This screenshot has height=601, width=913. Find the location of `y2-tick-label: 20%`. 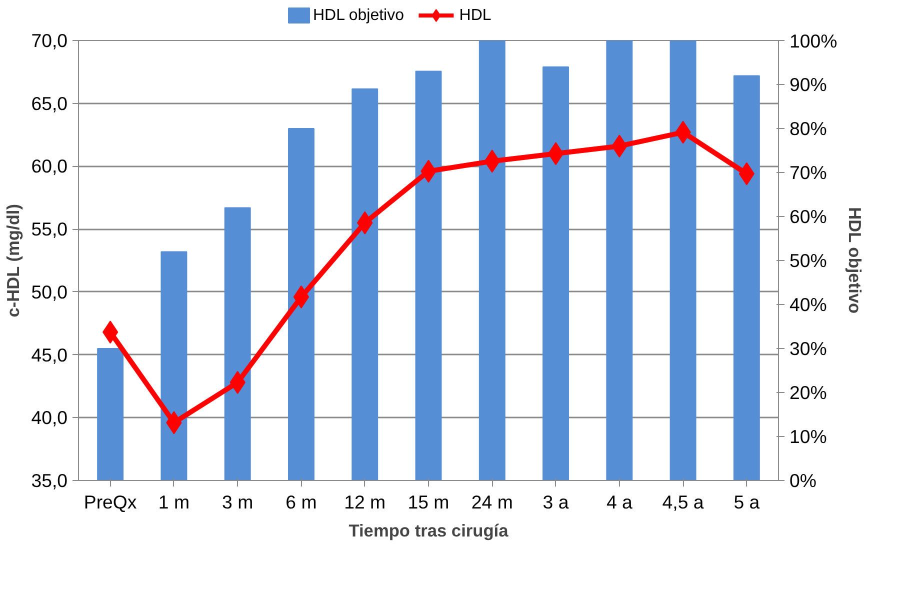

y2-tick-label: 20% is located at coordinates (808, 392).